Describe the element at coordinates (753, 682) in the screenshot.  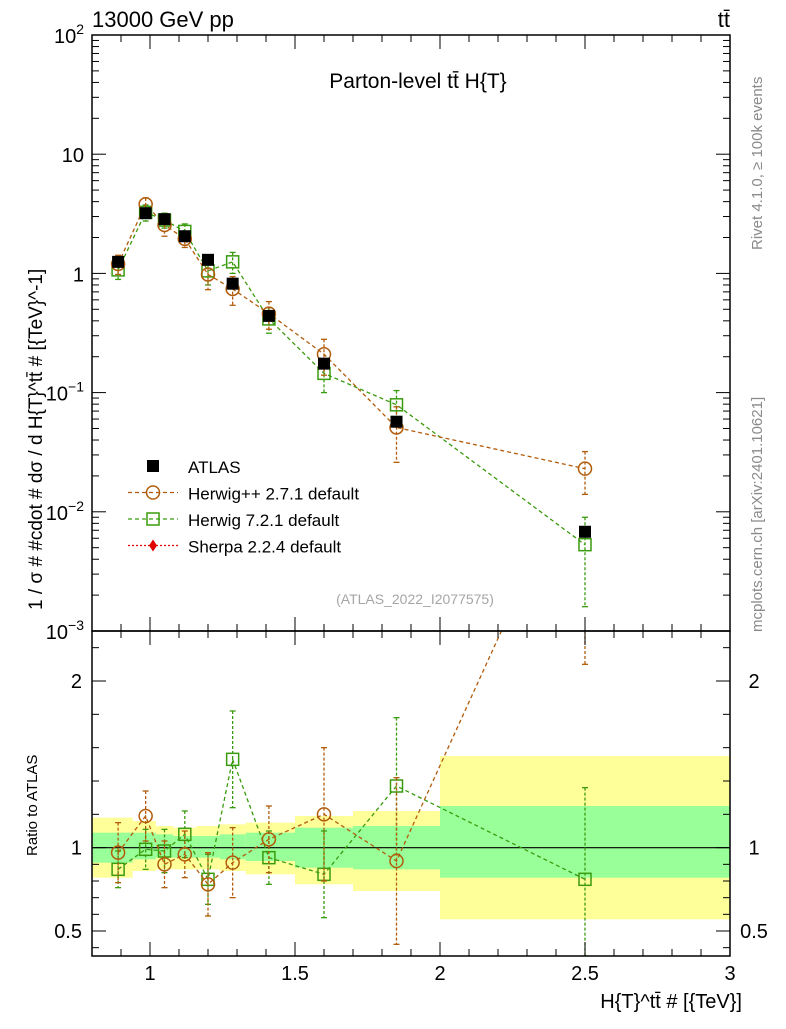
I see `y-tick-label-right: 2` at that location.